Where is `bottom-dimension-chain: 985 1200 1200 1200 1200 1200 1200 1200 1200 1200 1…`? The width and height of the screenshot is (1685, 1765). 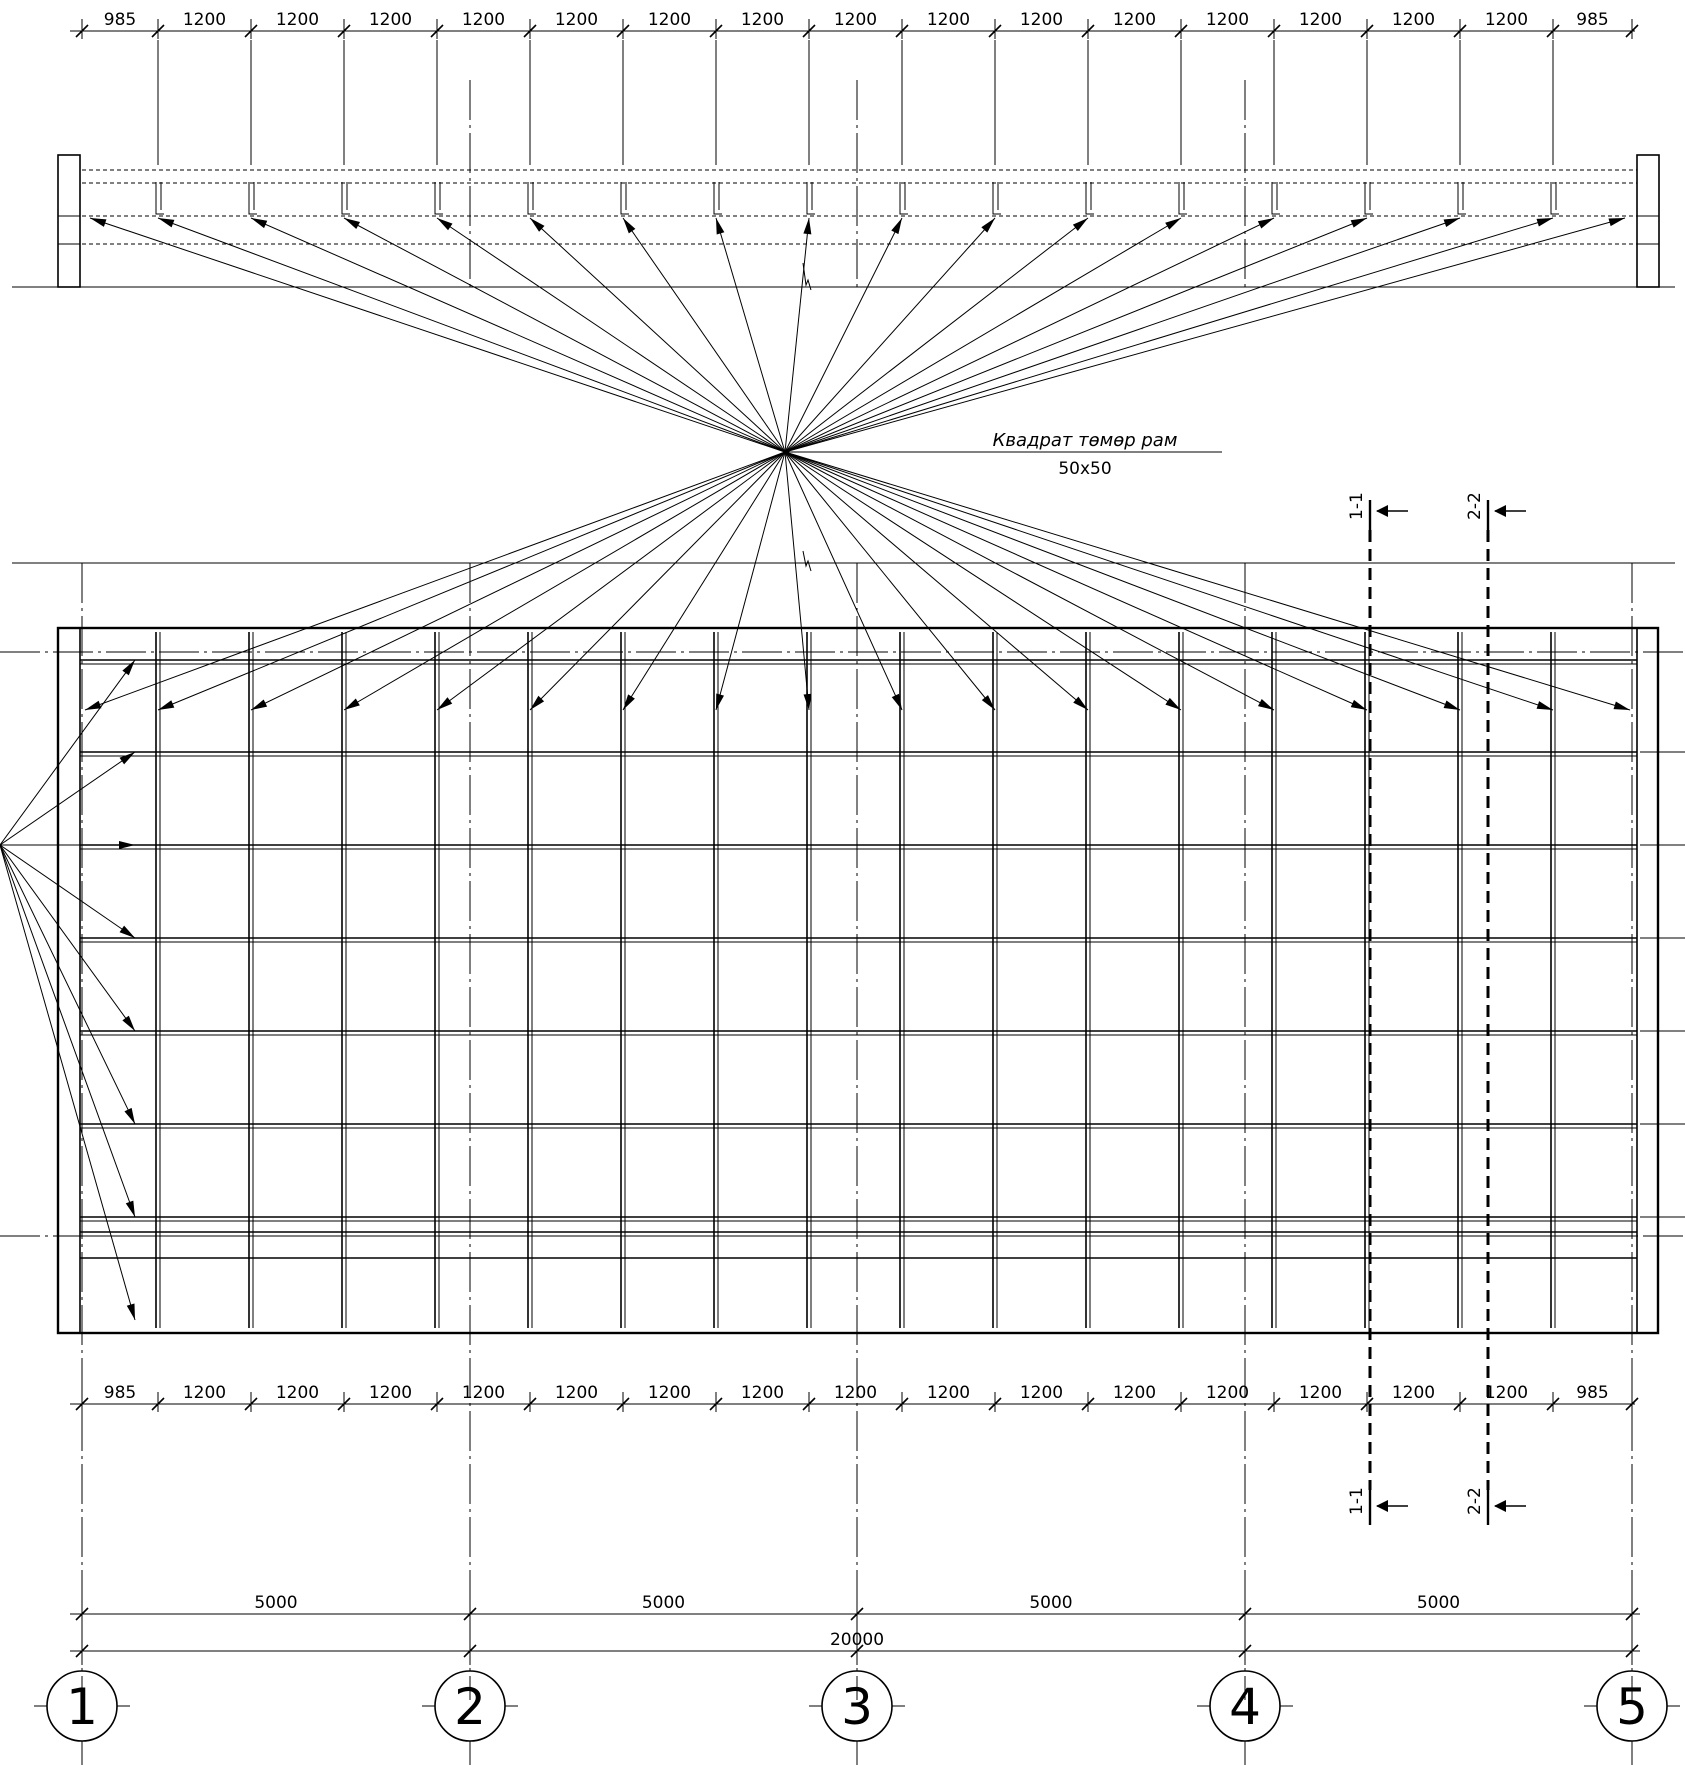 bottom-dimension-chain: 985 1200 1200 1200 1200 1200 1200 1200 1200 1200 1… is located at coordinates (854, 1397).